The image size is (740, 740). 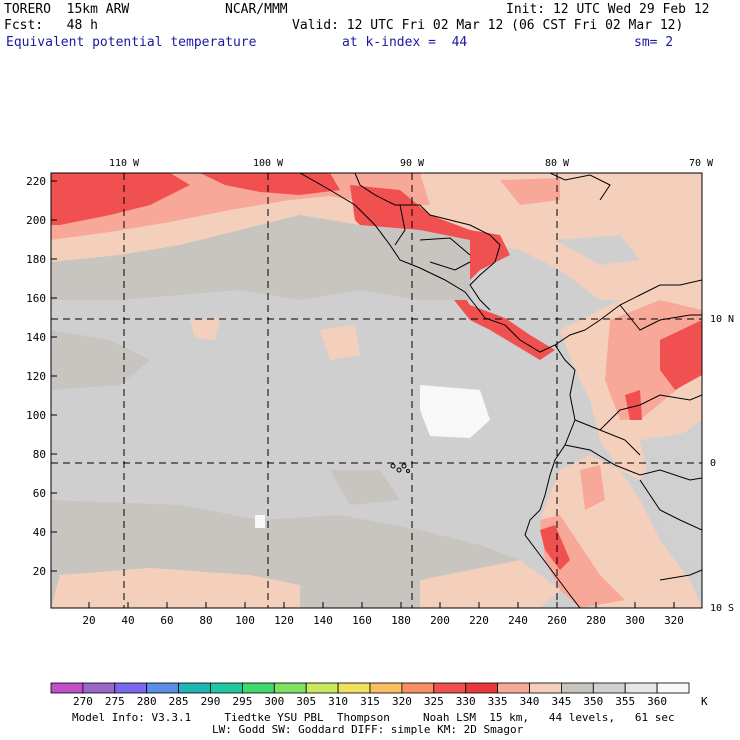 I want to click on y-tick-label: 60, so click(x=39, y=493).